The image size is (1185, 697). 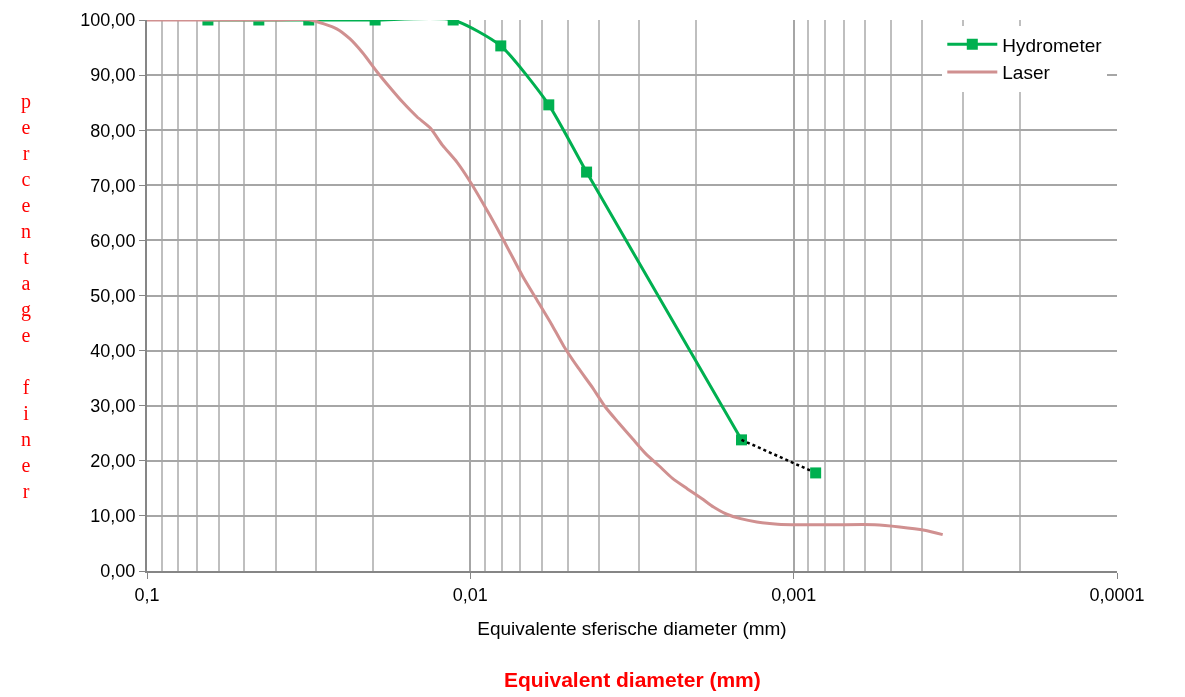 What do you see at coordinates (632, 679) in the screenshot?
I see `text: Equivalent diameter (mm)` at bounding box center [632, 679].